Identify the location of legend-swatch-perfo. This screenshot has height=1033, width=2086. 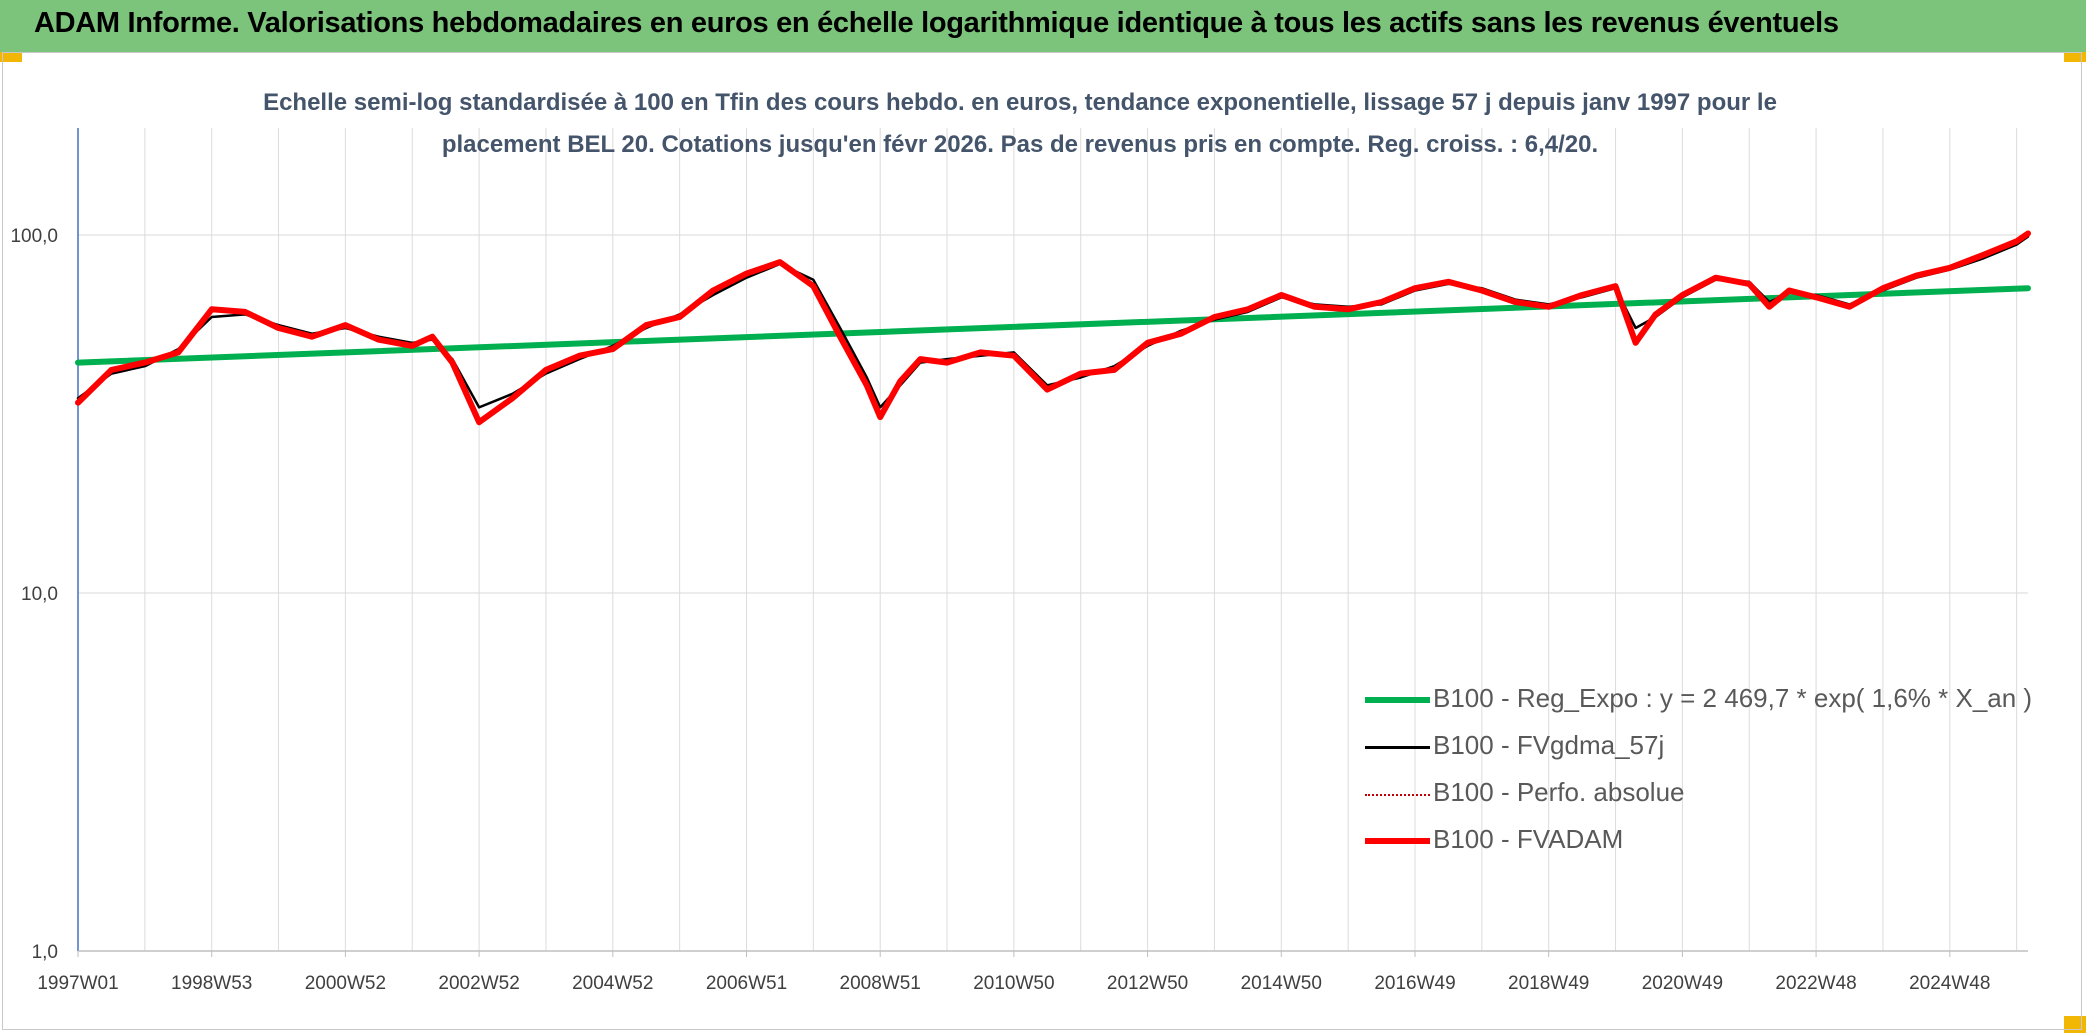
(1397, 795).